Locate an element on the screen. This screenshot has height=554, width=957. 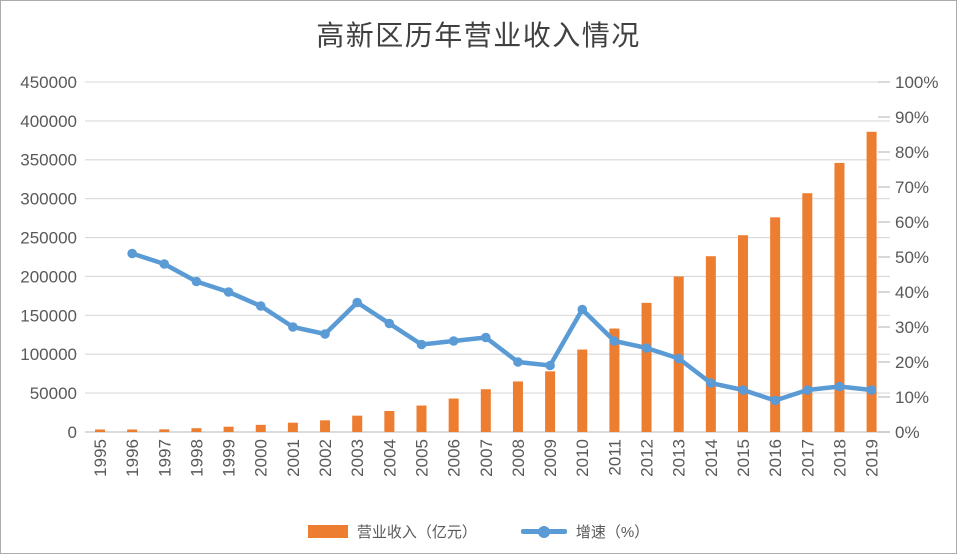
bar-2000 is located at coordinates (260, 428).